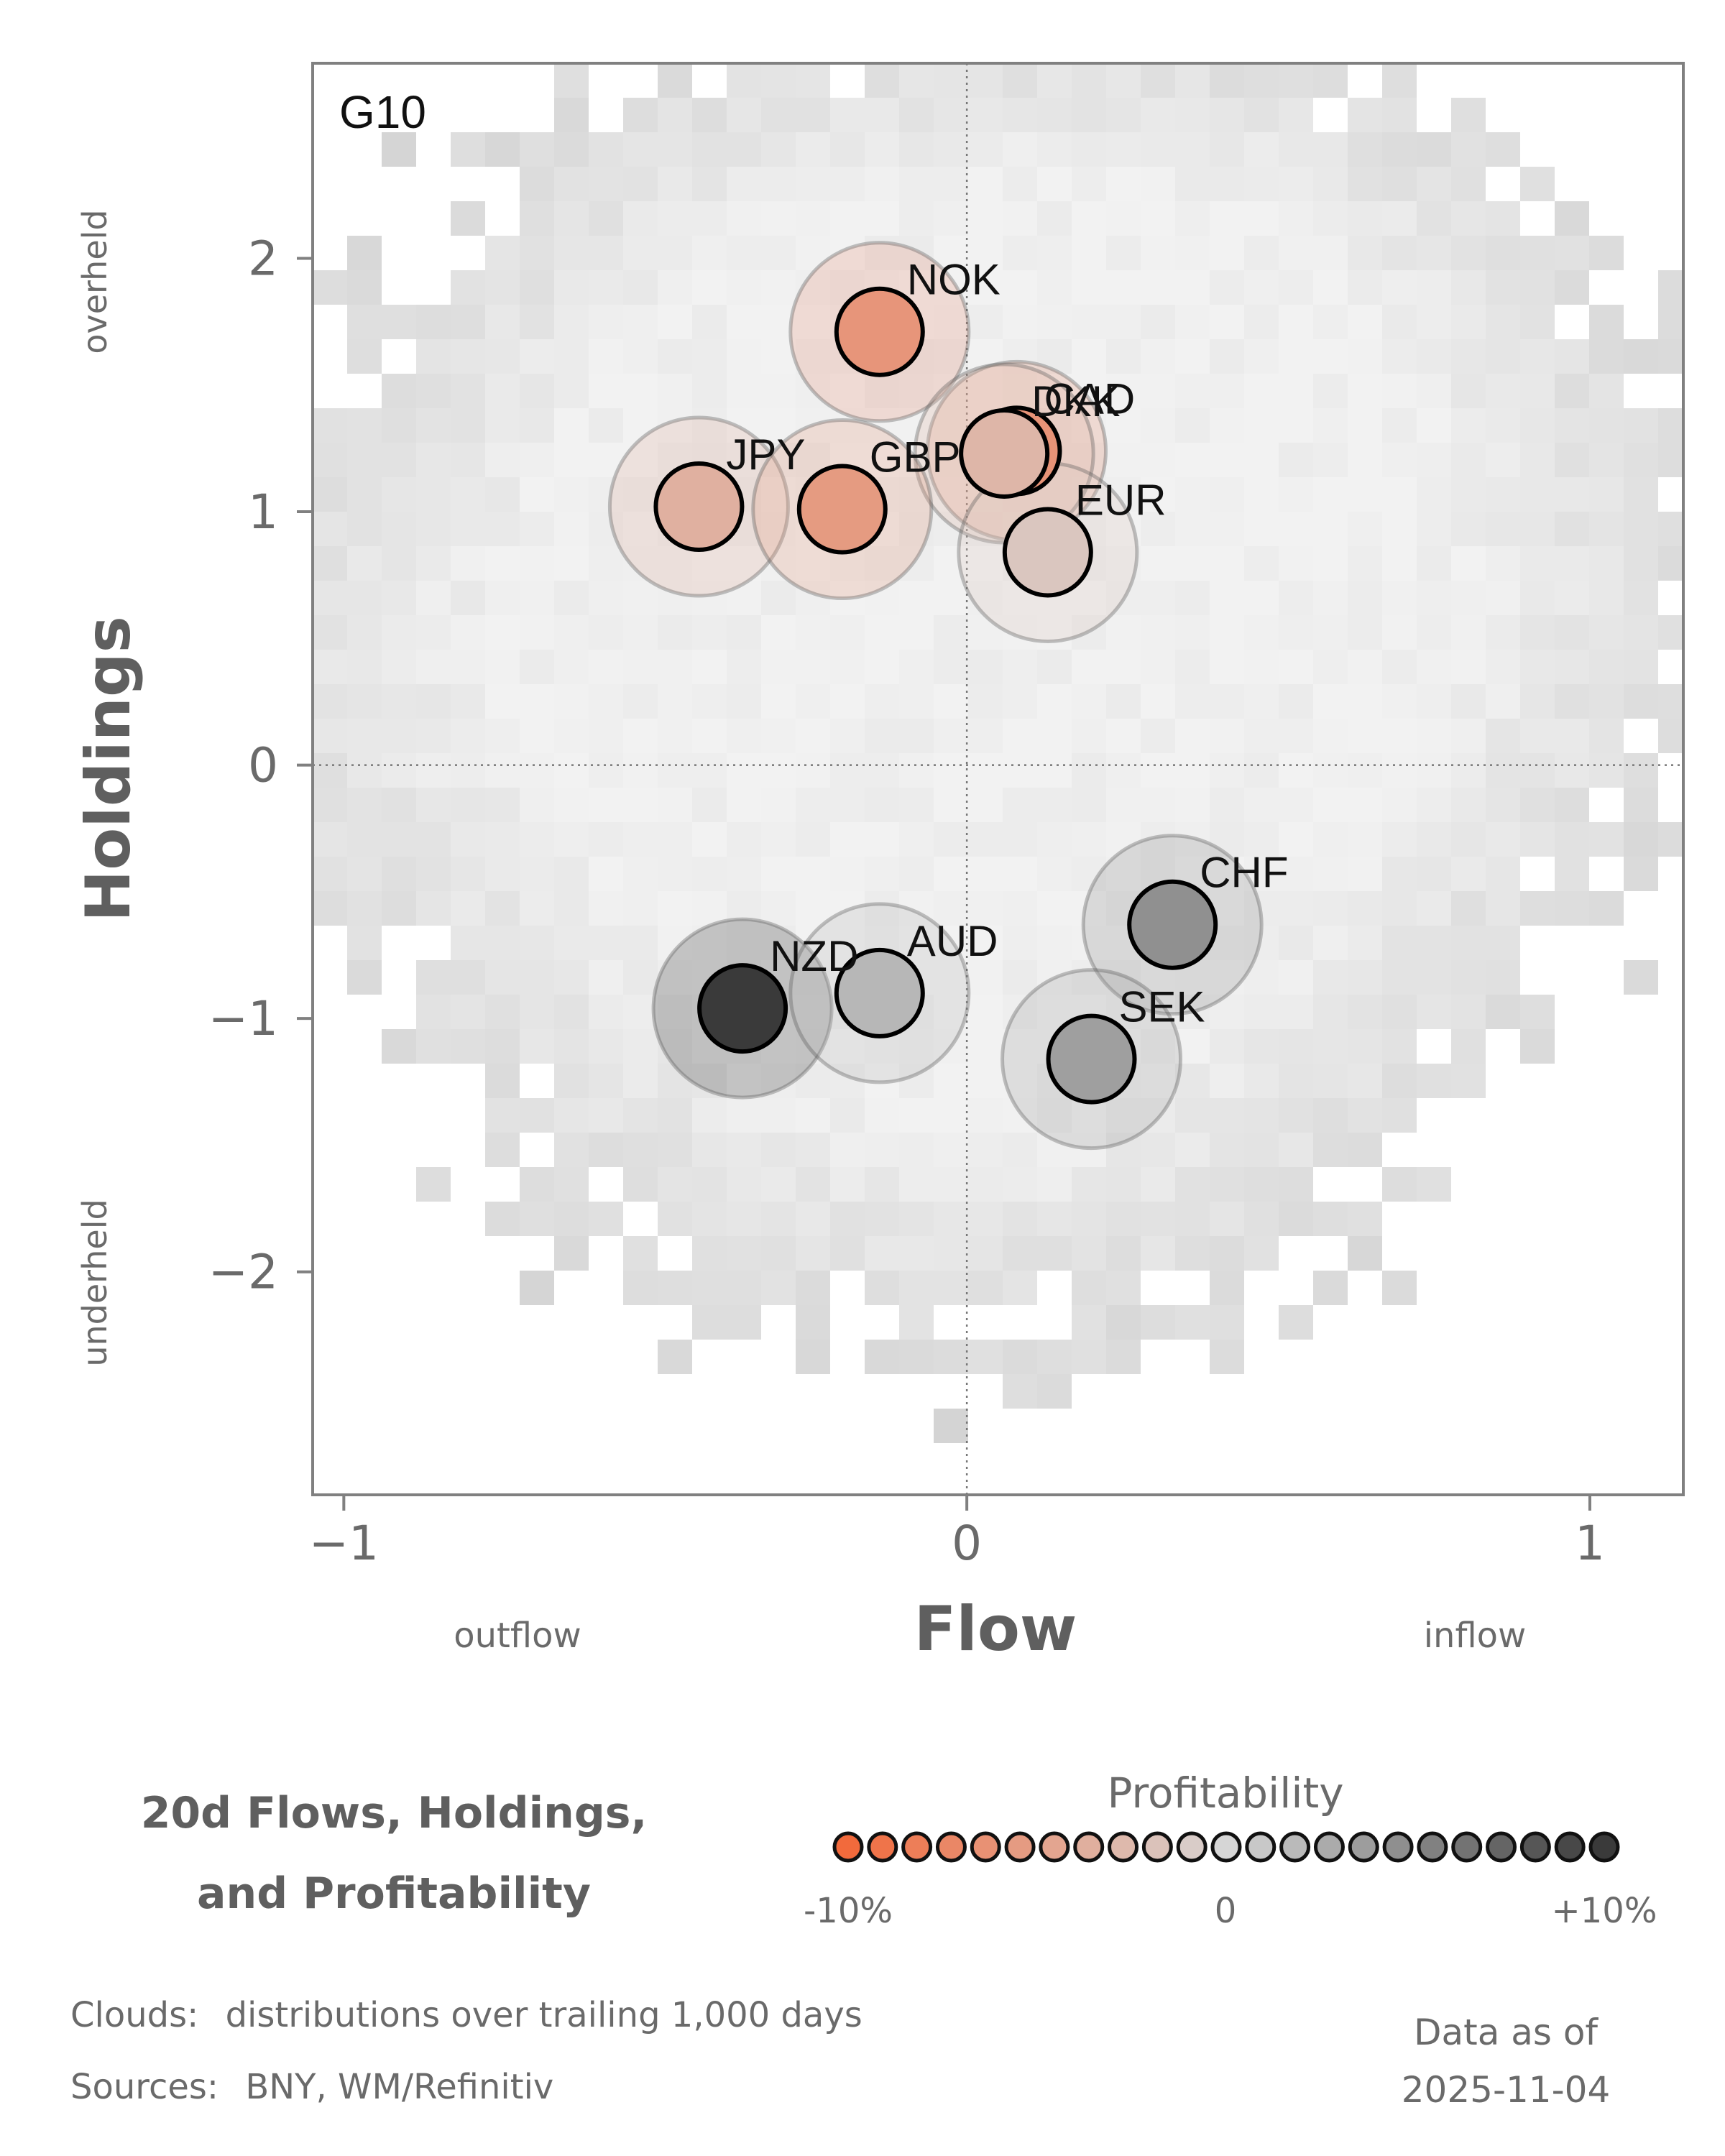 The height and width of the screenshot is (2156, 1725). What do you see at coordinates (544, 2015) in the screenshot?
I see `footer-clouds-text: distributions over trailing 1,000 days` at bounding box center [544, 2015].